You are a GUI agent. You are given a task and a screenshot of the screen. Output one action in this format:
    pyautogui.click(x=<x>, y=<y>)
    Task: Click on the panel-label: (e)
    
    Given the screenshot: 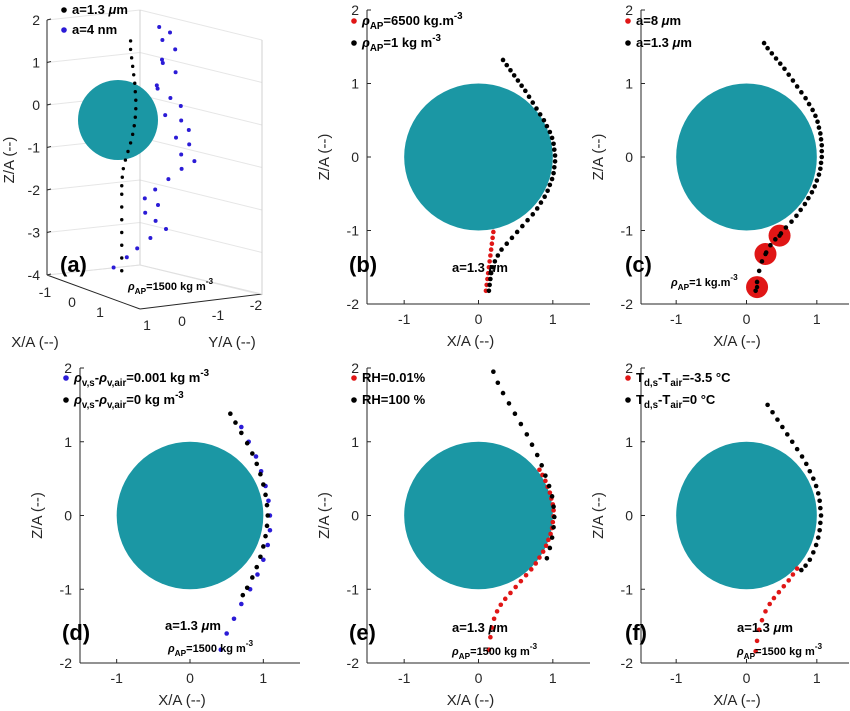 What is the action you would take?
    pyautogui.click(x=362, y=632)
    